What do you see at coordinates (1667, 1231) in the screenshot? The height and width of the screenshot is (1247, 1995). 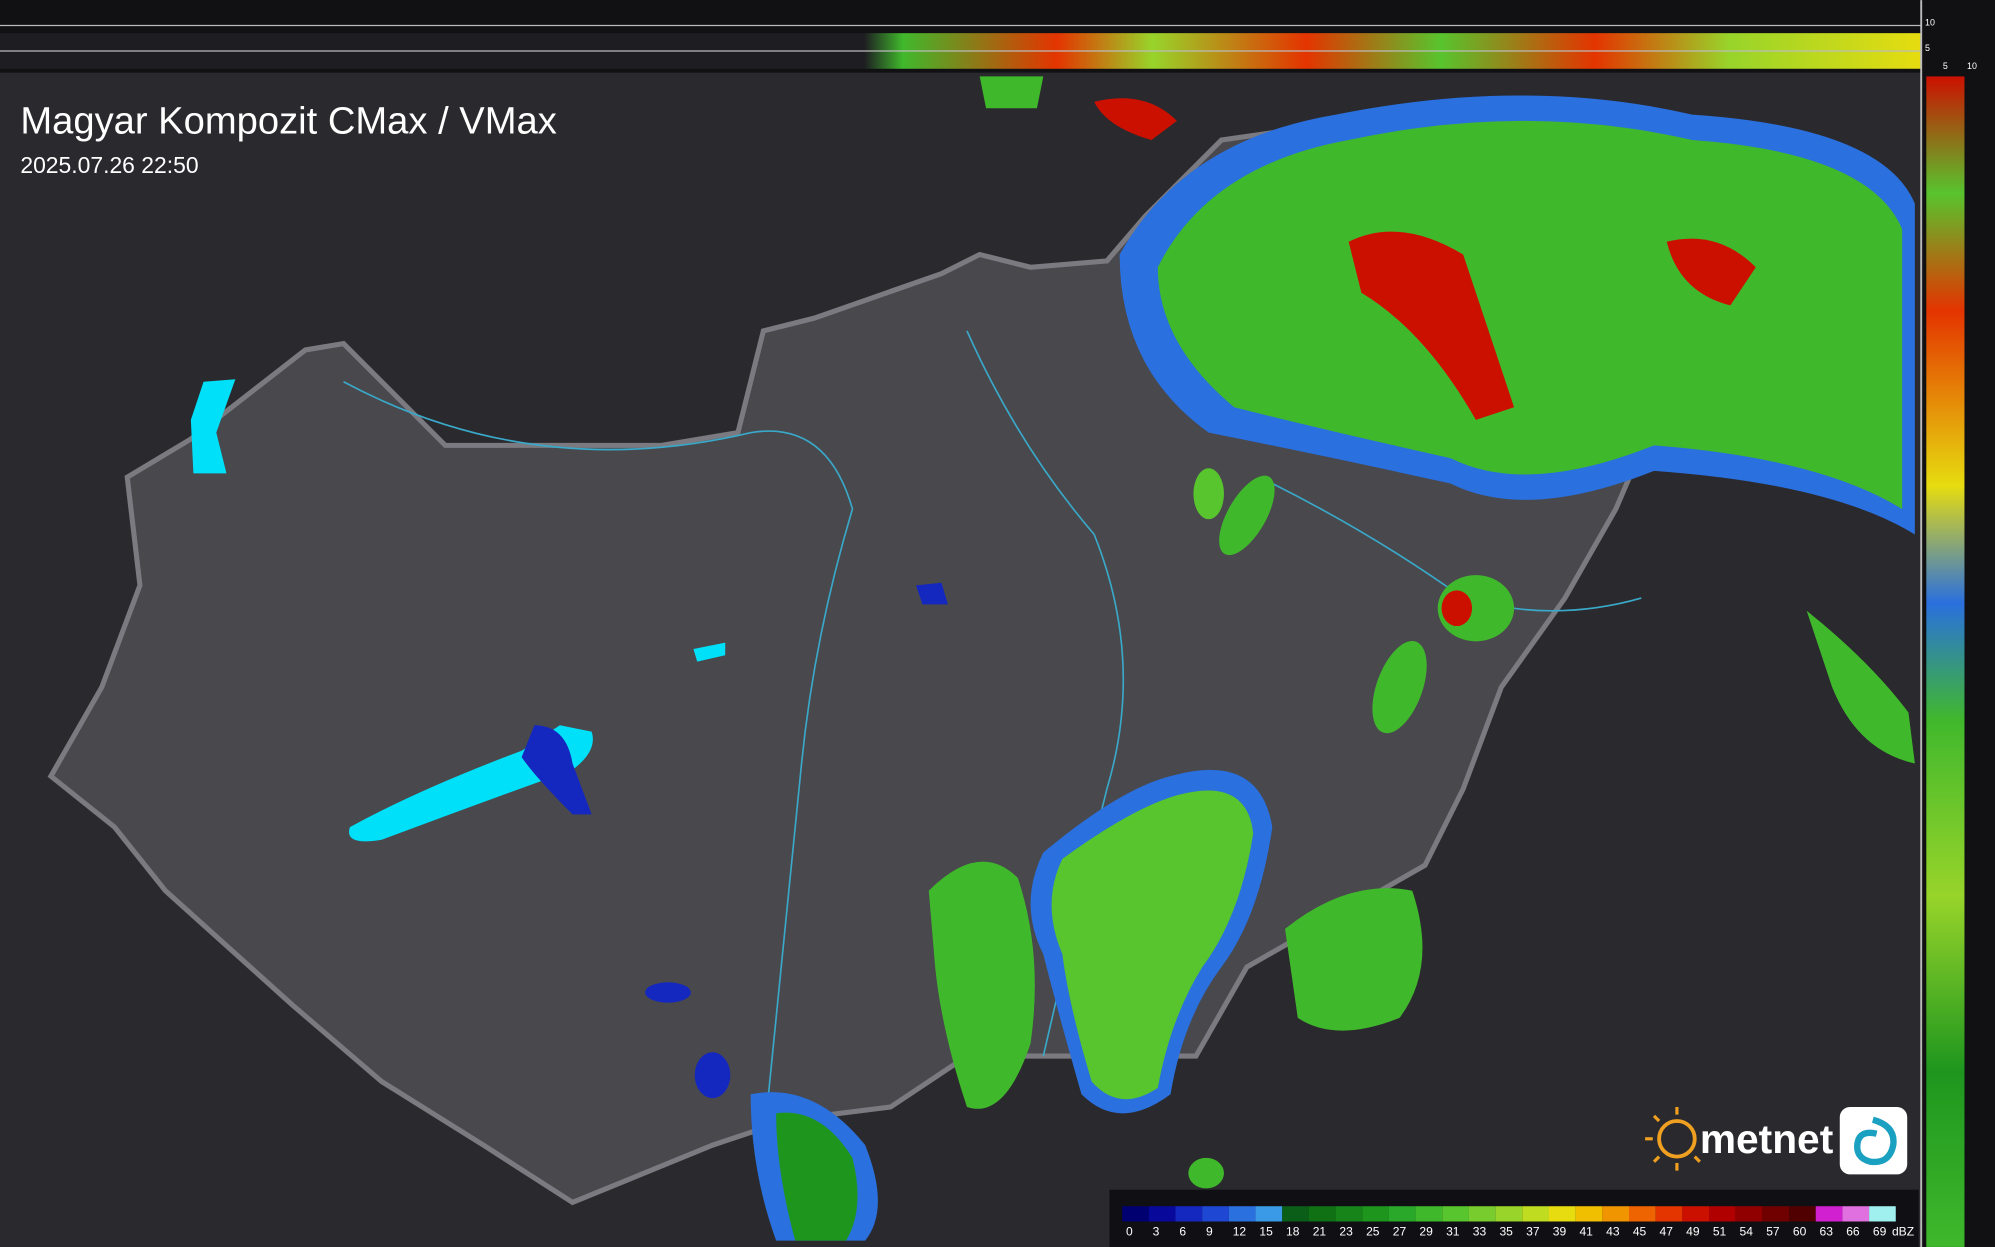 I see `legend-label: 47` at bounding box center [1667, 1231].